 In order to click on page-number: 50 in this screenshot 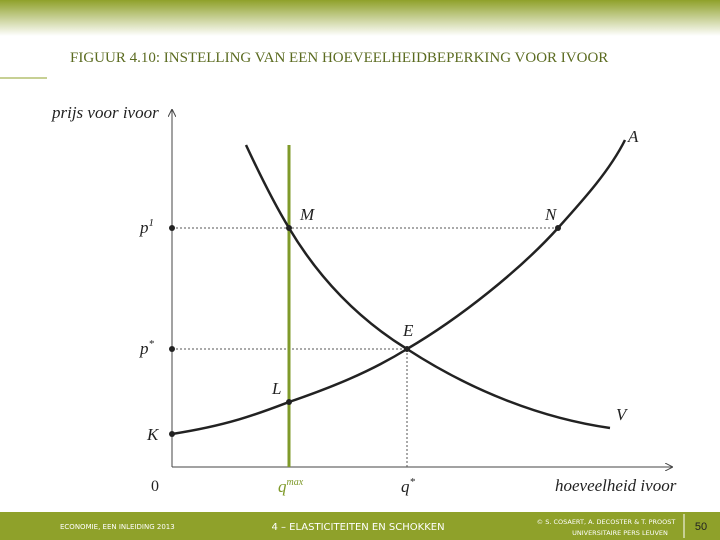, I will do `click(701, 527)`.